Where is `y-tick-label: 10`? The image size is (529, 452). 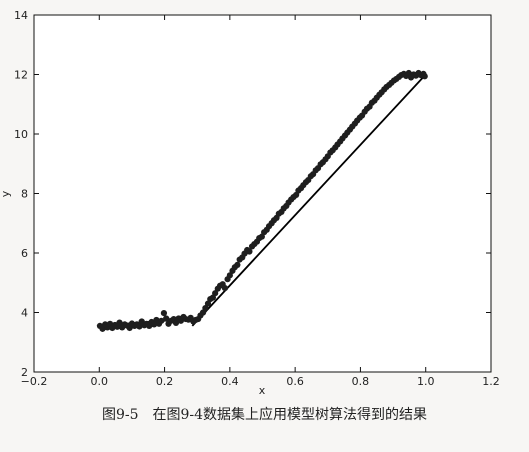
y-tick-label: 10 is located at coordinates (21, 134).